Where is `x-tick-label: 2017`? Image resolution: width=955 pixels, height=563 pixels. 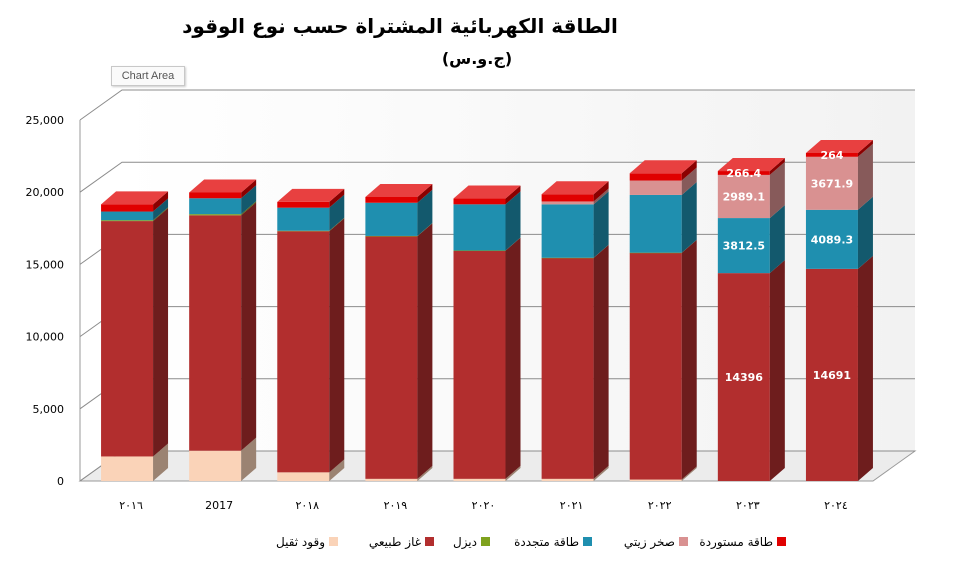
x-tick-label: 2017 is located at coordinates (219, 505).